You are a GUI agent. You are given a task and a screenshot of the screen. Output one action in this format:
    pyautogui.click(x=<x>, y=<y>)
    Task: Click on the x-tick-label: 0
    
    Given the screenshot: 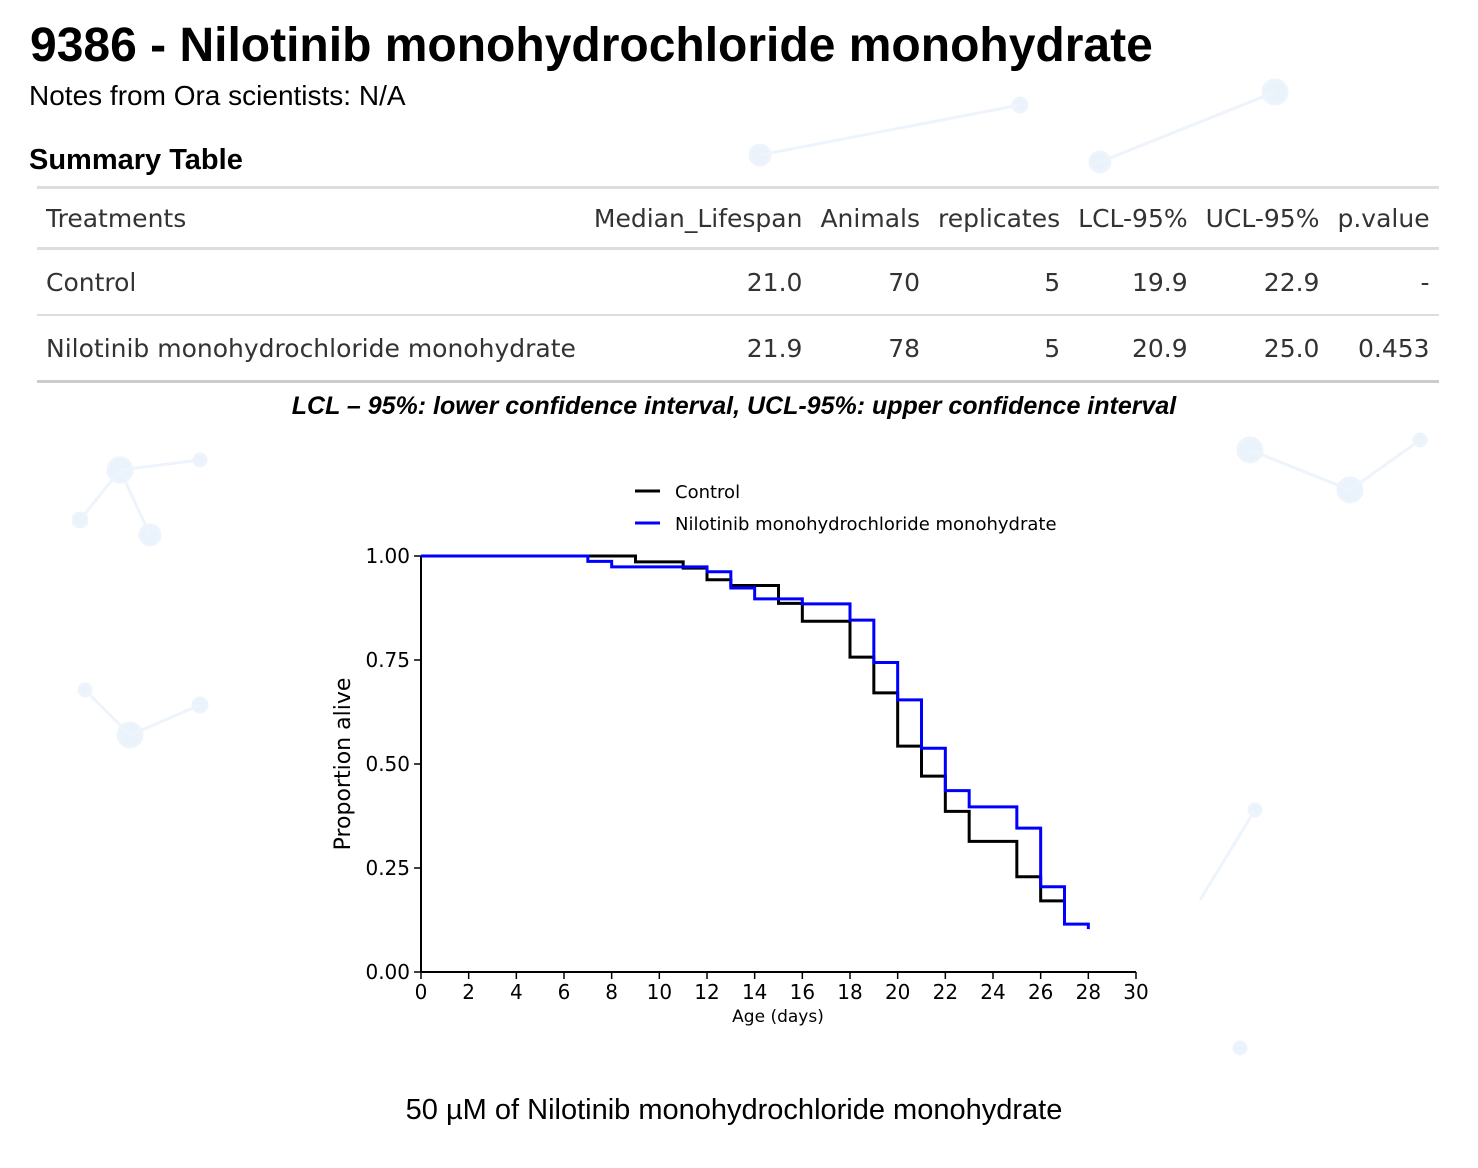 What is the action you would take?
    pyautogui.click(x=421, y=992)
    